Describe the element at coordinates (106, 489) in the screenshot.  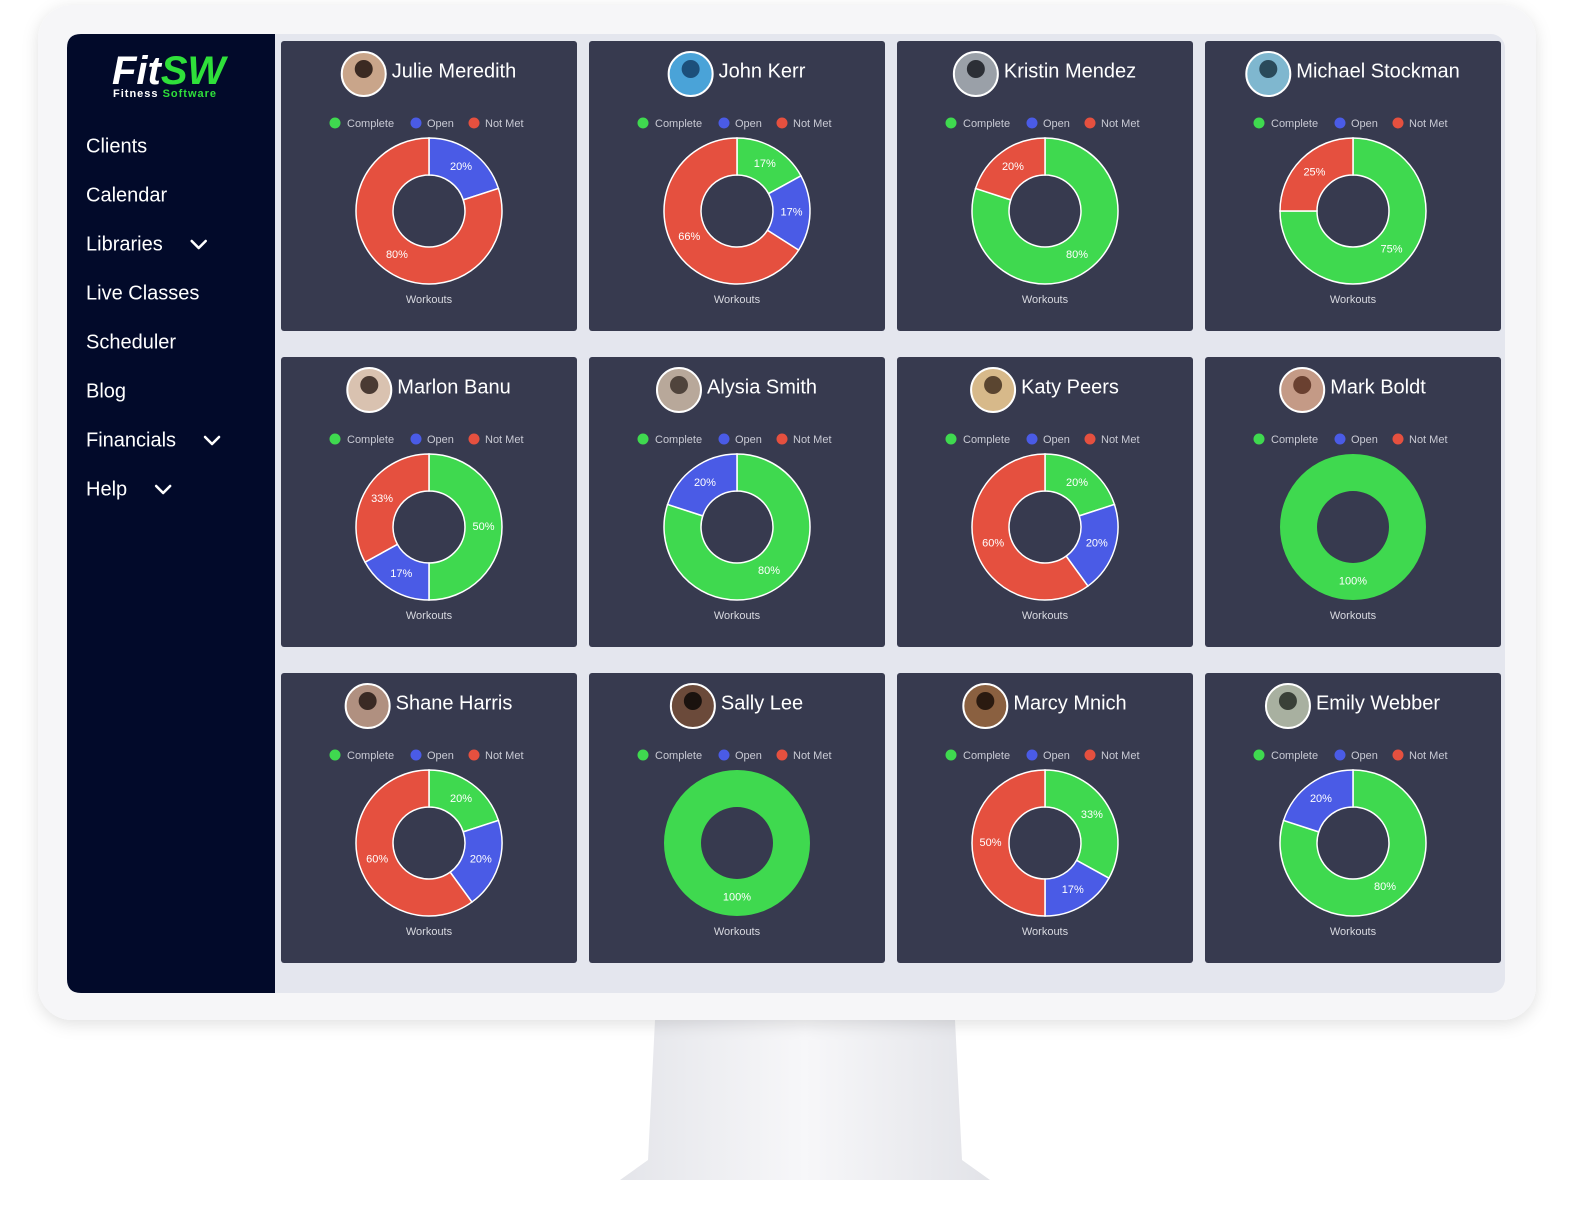
I see `nav-item: Help` at that location.